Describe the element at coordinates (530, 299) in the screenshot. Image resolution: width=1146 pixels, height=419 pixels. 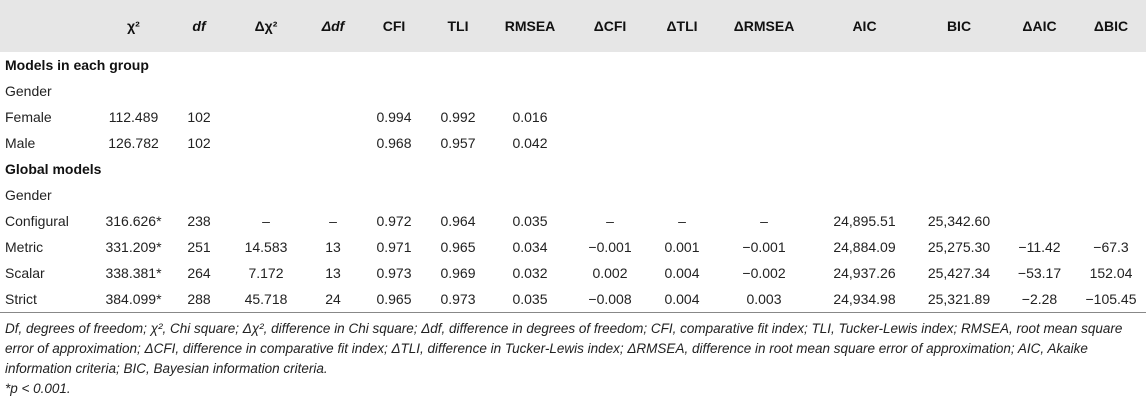
I see `table-cell: 0.035` at that location.